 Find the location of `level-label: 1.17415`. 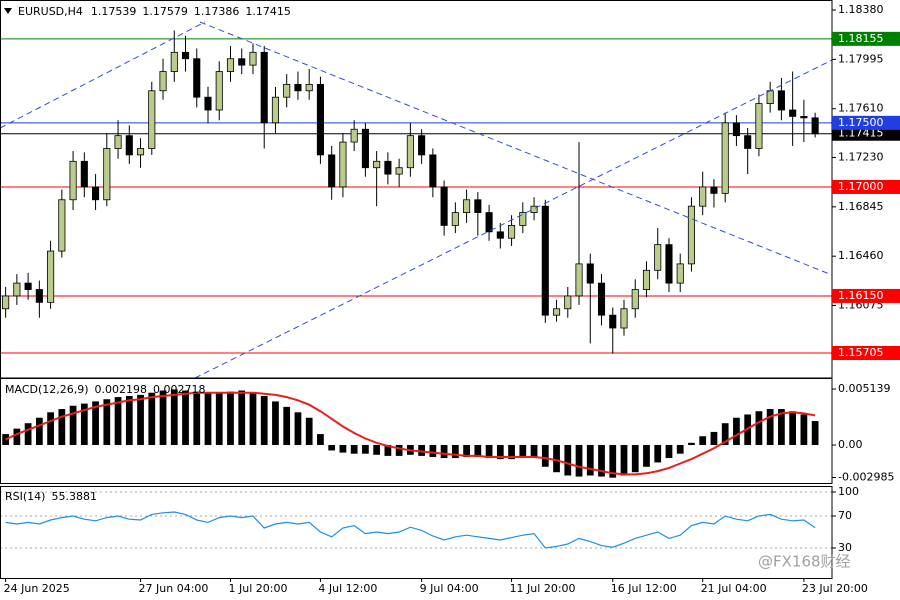

level-label: 1.17415 is located at coordinates (861, 133).